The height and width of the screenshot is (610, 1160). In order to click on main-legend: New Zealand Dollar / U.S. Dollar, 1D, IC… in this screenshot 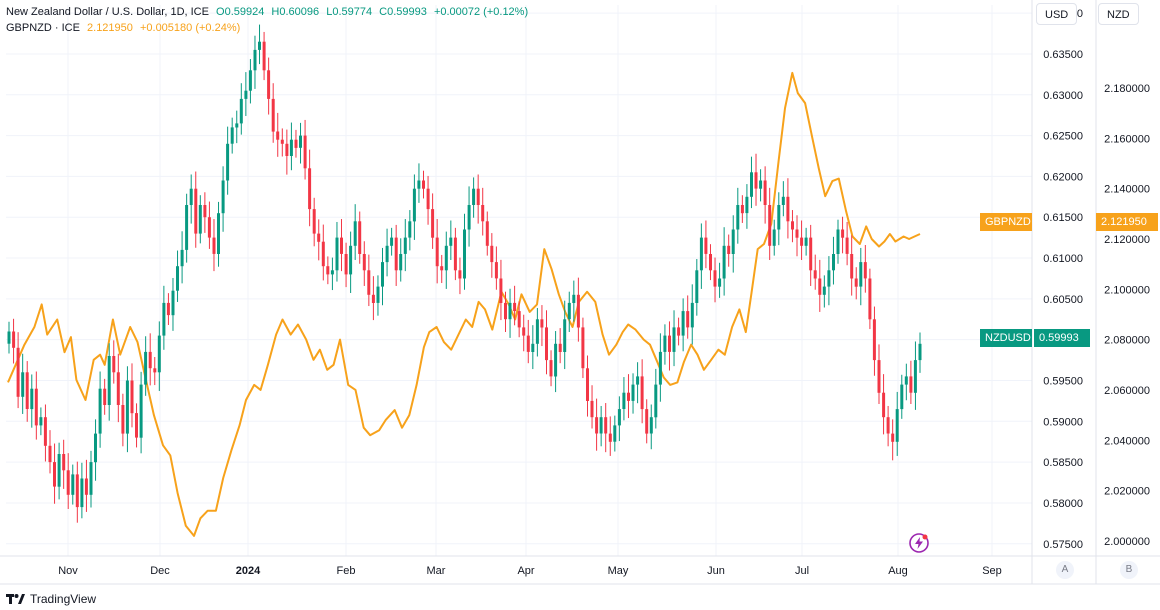, I will do `click(269, 12)`.